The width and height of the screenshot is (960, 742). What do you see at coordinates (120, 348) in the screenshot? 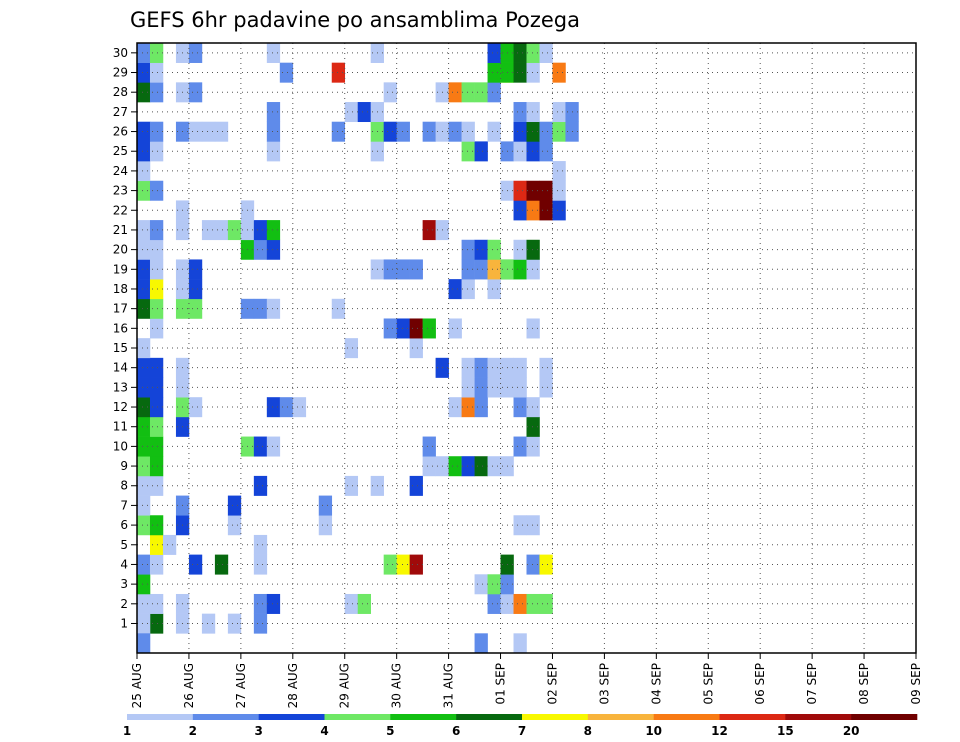
I see `y-tick-label: 15` at bounding box center [120, 348].